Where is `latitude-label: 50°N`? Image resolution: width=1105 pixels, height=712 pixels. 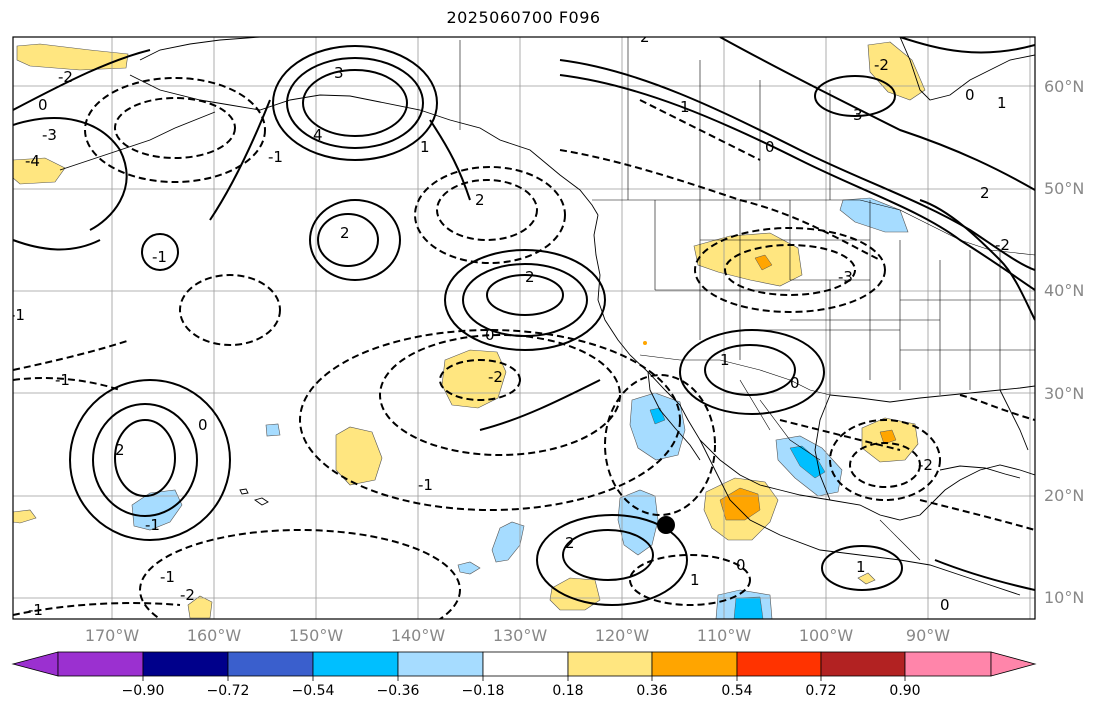
latitude-label: 50°N is located at coordinates (1064, 188).